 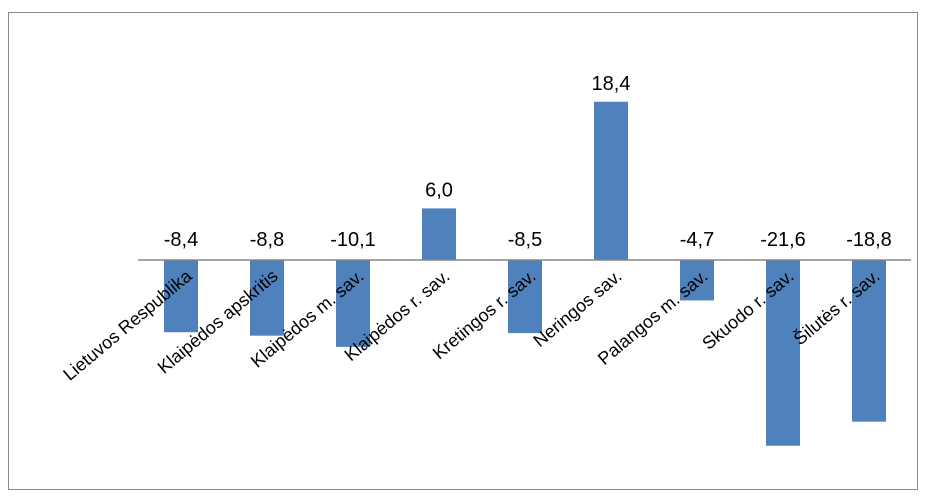 What do you see at coordinates (869, 240) in the screenshot?
I see `value-label-8: -18,8` at bounding box center [869, 240].